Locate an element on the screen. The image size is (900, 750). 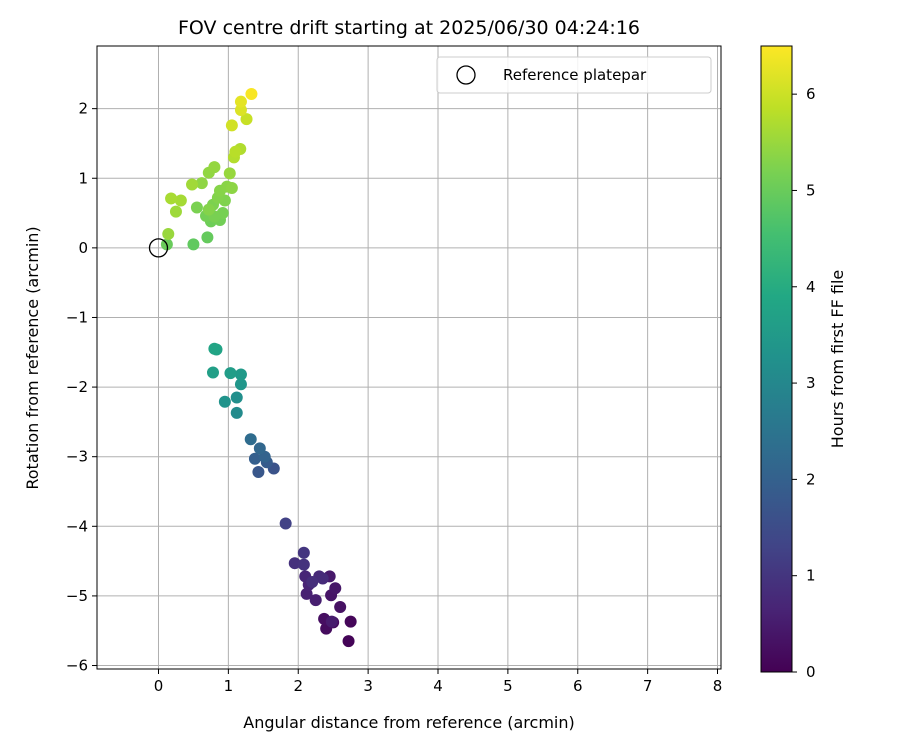
colorbar: 0 1 2 3 4 5 6 Hours from first FF file is located at coordinates (803, 363).